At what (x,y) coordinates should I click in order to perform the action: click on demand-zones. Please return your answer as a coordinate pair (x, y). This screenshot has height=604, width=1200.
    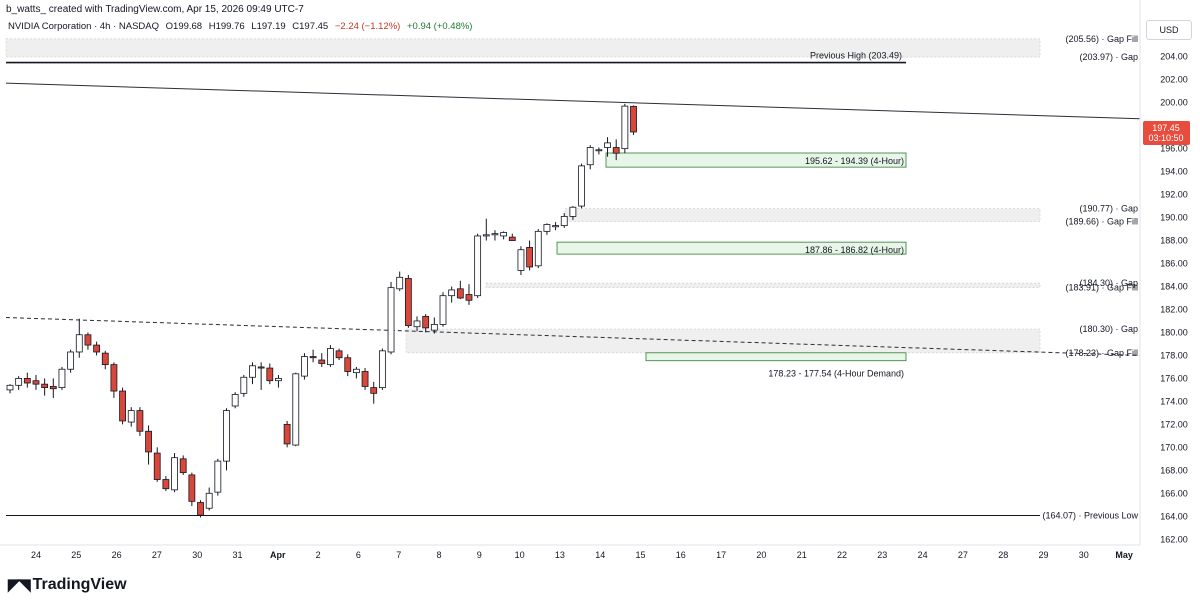
    Looking at the image, I should click on (731, 257).